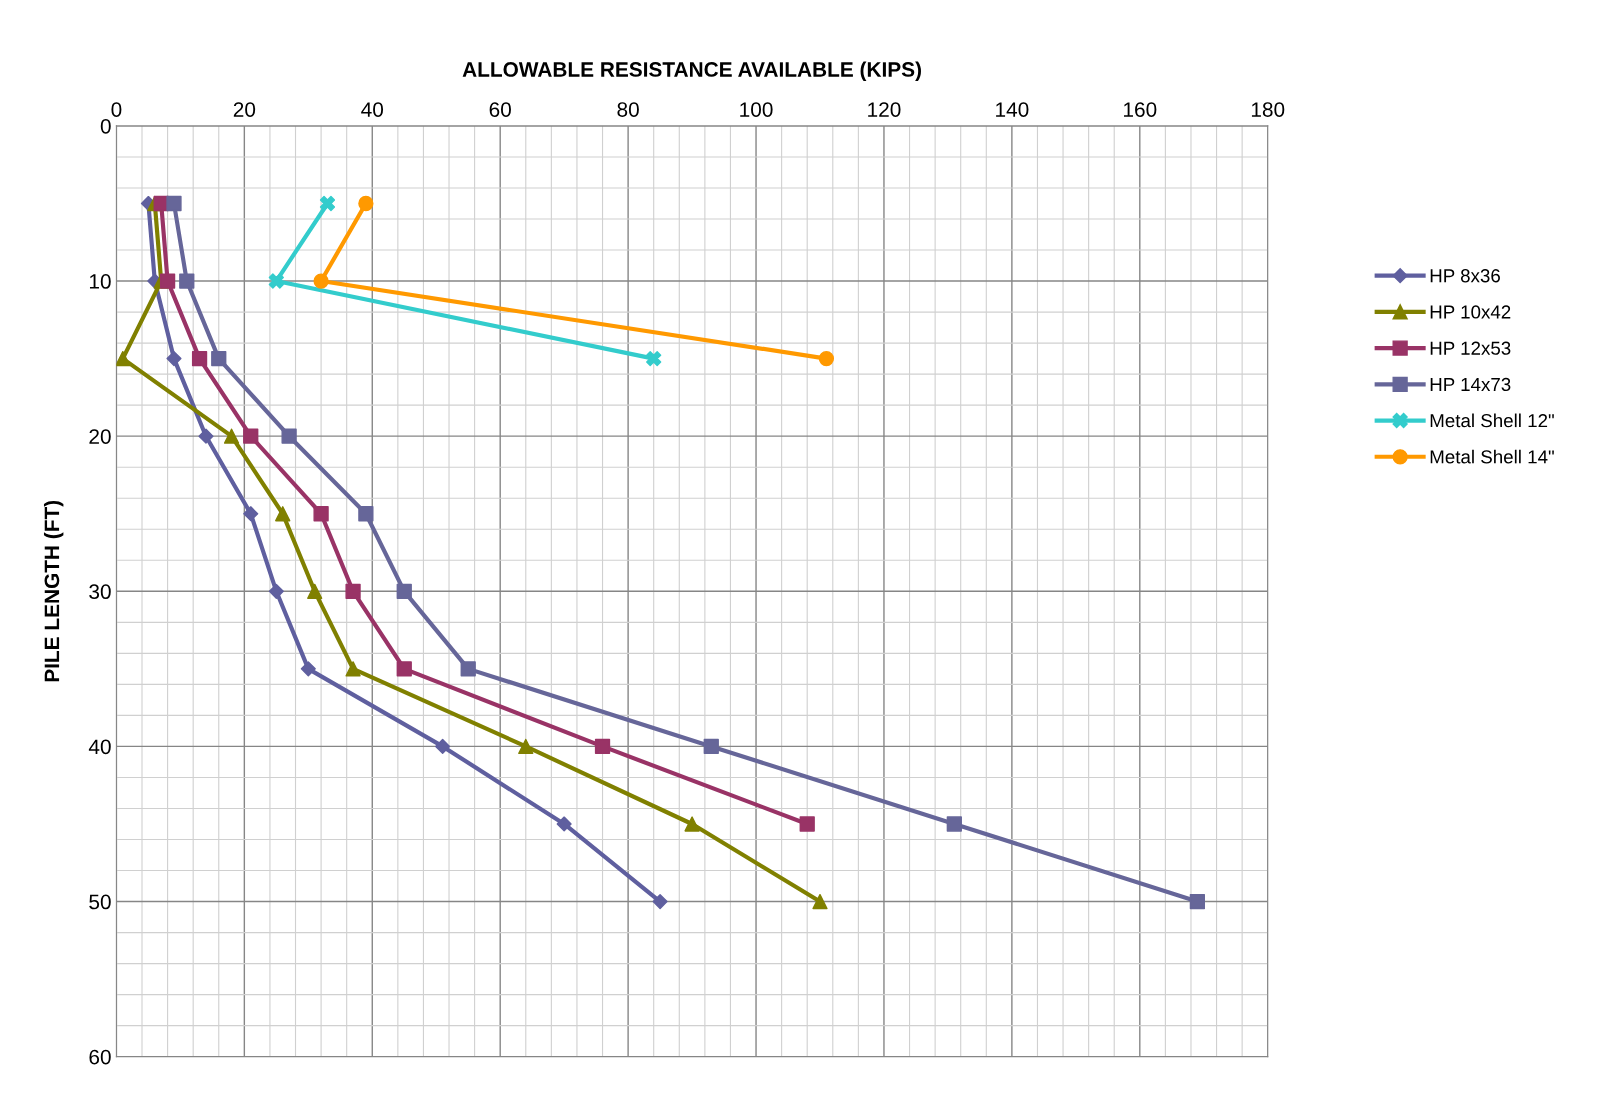 This screenshot has height=1095, width=1617. Describe the element at coordinates (1268, 109) in the screenshot. I see `x-tick-label: 180` at that location.